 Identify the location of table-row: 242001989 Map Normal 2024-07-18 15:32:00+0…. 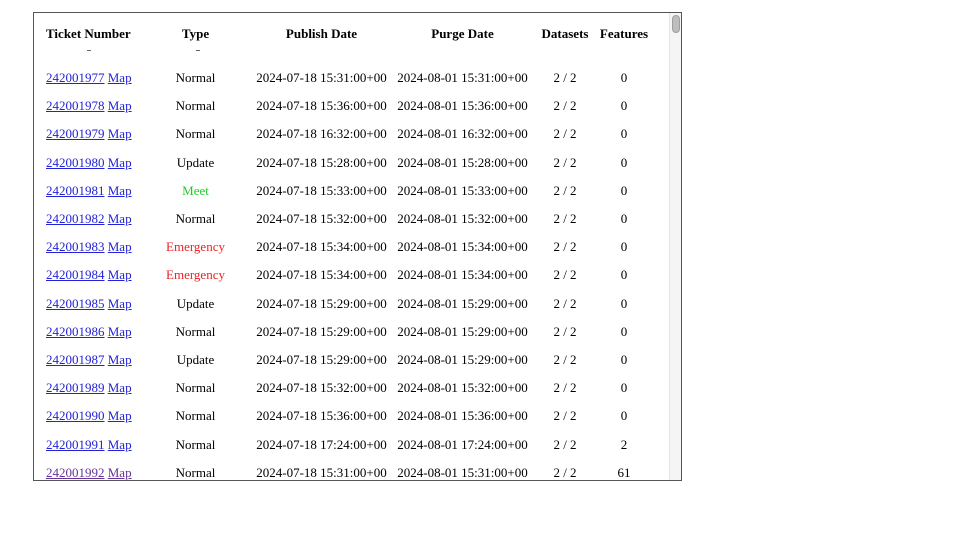
(342, 388).